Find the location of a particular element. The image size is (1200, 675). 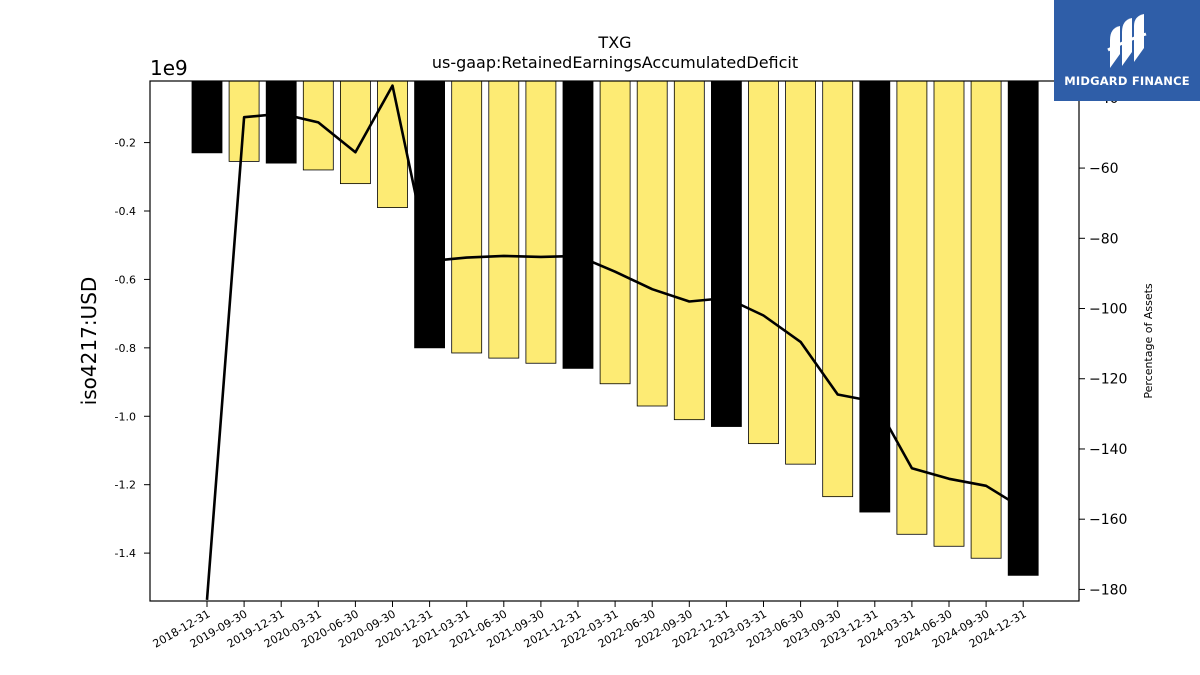

y-tick-label: -0.6 is located at coordinates (125, 279).